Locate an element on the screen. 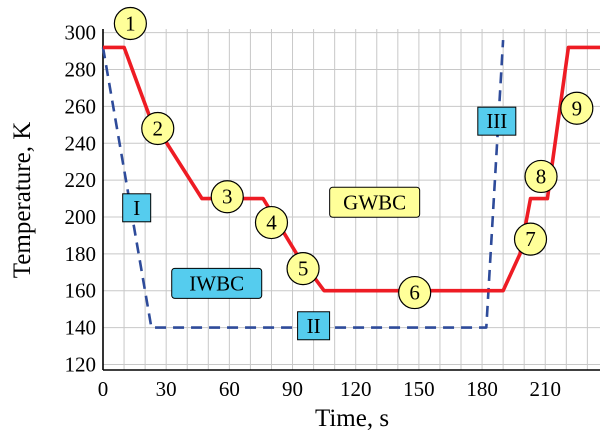 Image resolution: width=600 pixels, height=441 pixels. step-marker-1: 1 is located at coordinates (130, 23).